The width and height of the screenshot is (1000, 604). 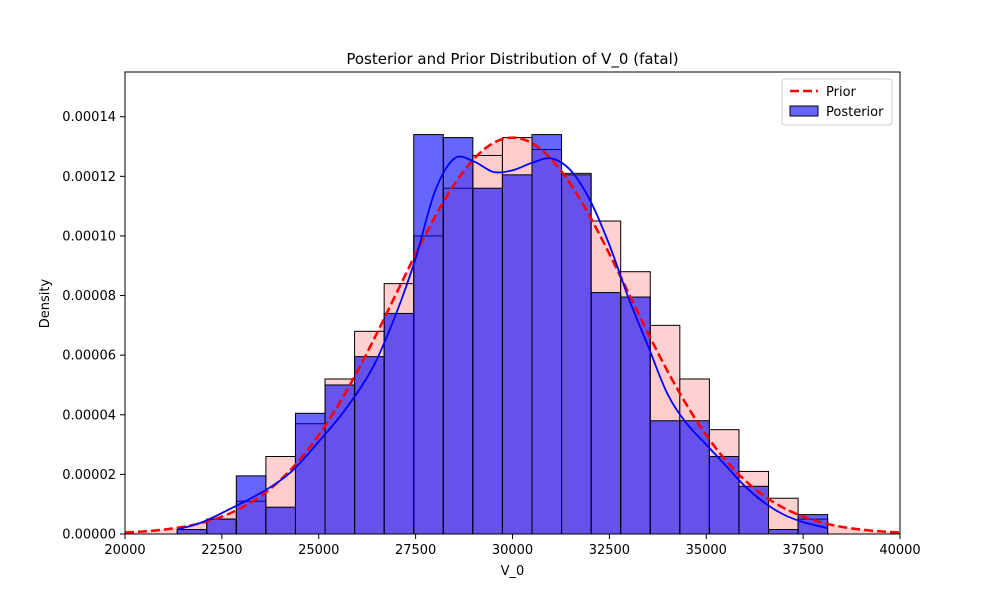 What do you see at coordinates (89, 117) in the screenshot?
I see `y-tick-label: 0.00014` at bounding box center [89, 117].